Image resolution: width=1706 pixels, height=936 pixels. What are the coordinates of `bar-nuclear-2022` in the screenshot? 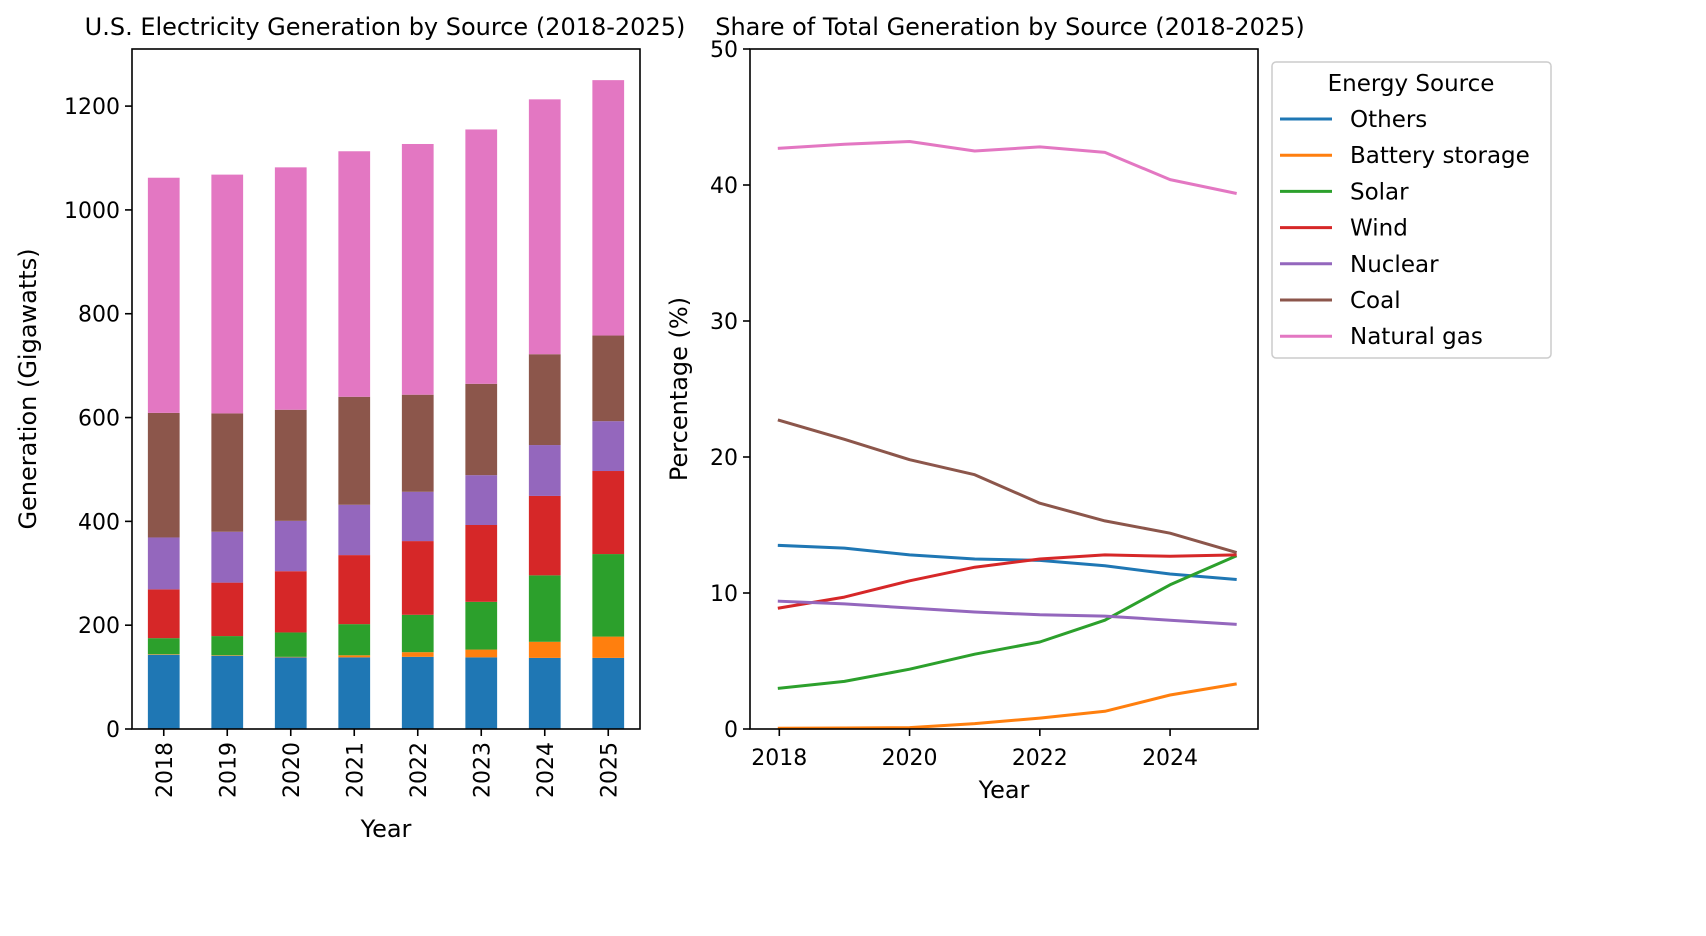 It's located at (417, 516).